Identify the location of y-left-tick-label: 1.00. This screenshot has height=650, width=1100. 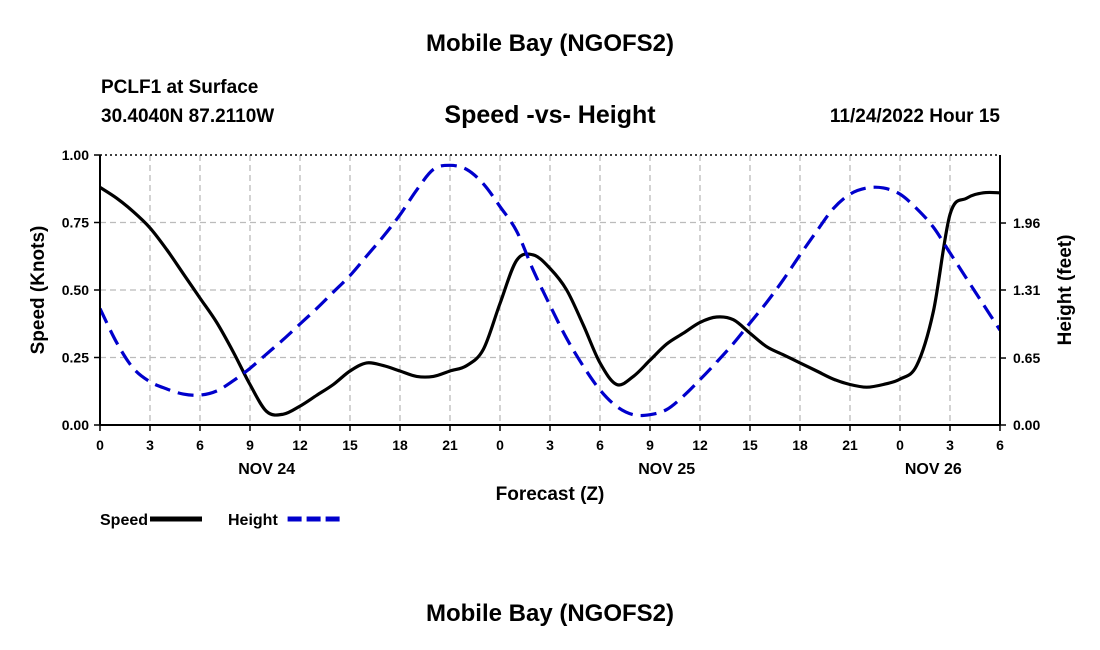
(75, 155).